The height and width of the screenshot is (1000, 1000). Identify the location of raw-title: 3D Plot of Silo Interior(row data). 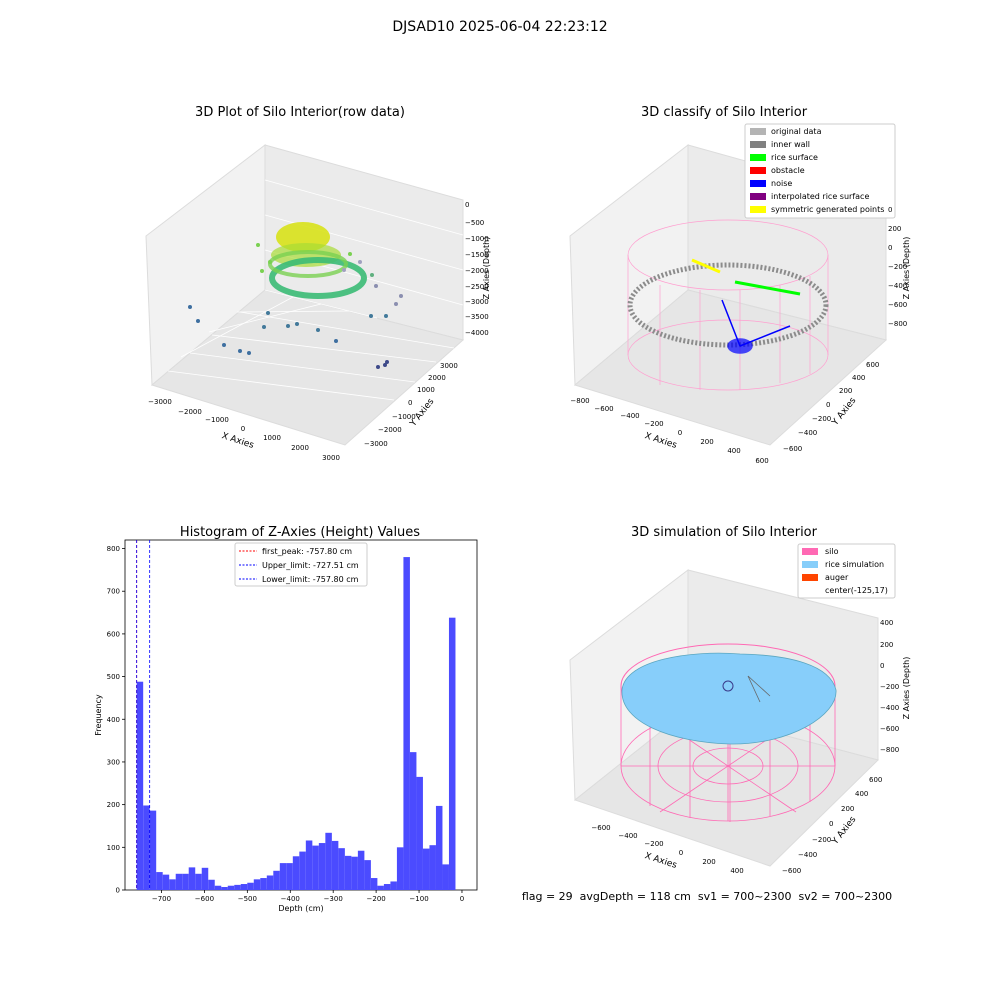
(300, 112).